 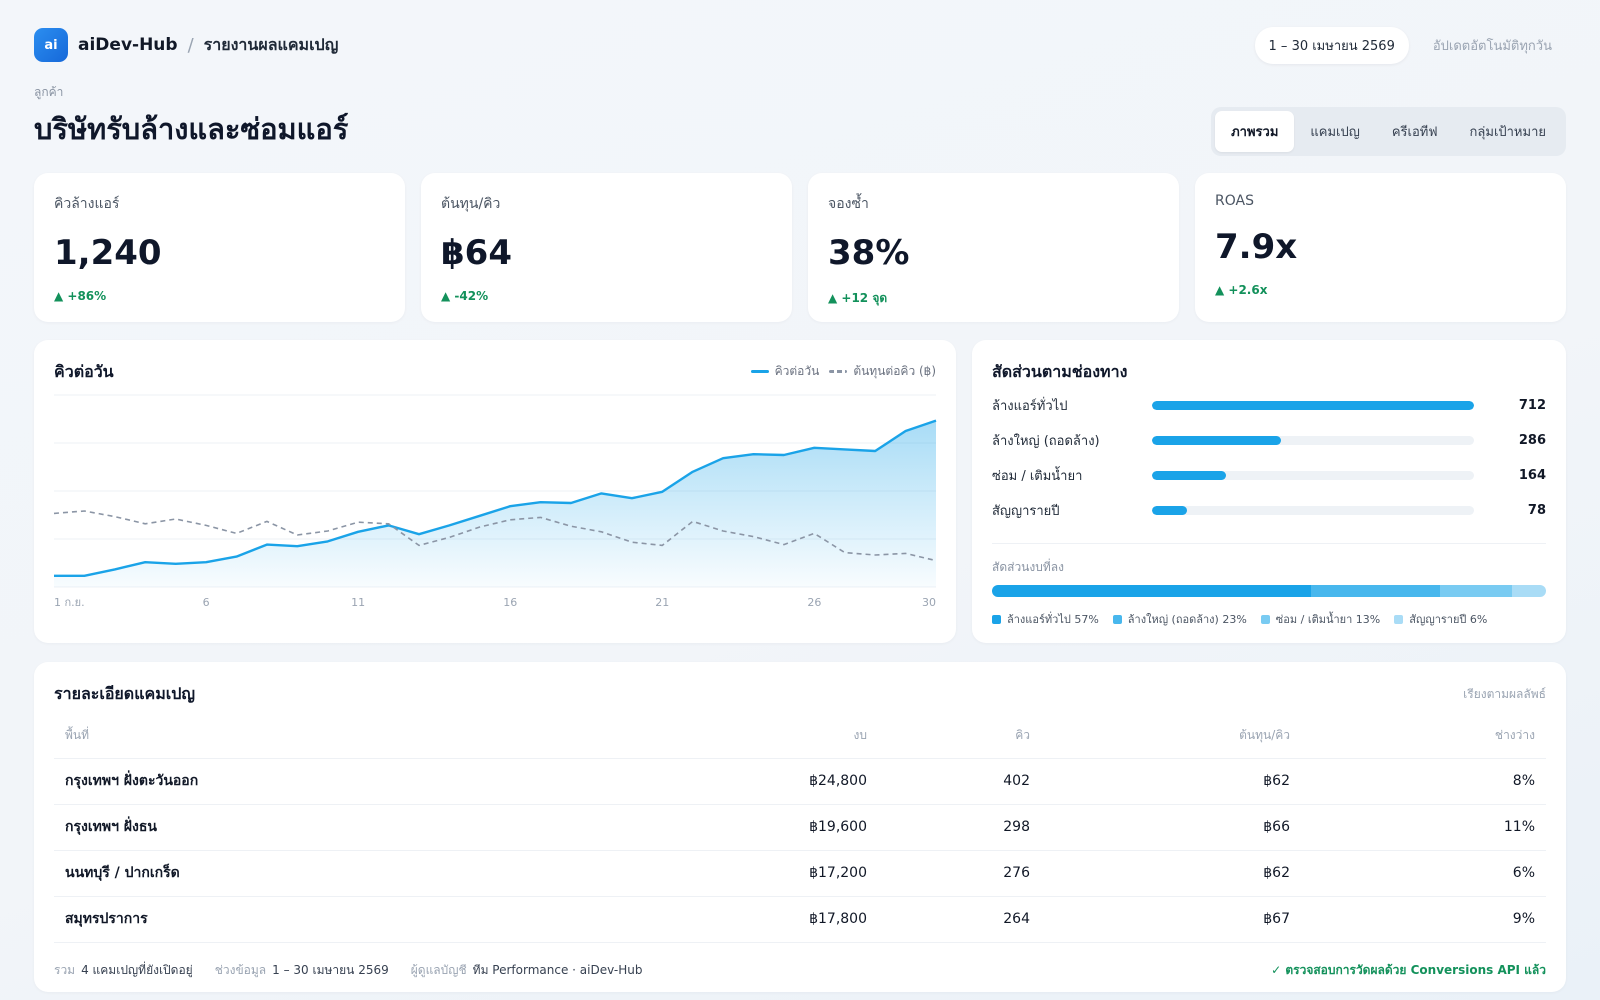 I want to click on channel-value: 286, so click(x=1532, y=440).